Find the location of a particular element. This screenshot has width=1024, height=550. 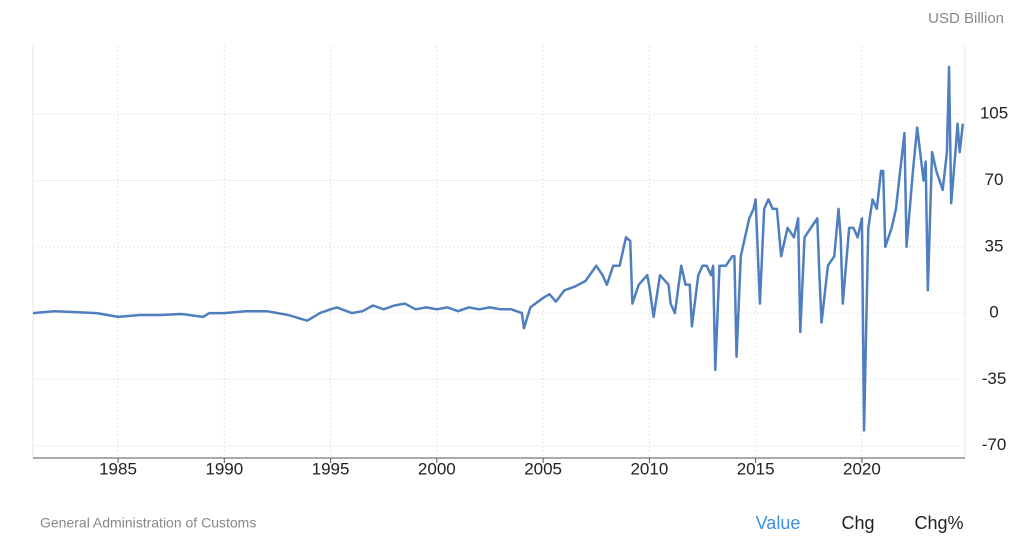

x-tick-label: 1990 is located at coordinates (224, 468).